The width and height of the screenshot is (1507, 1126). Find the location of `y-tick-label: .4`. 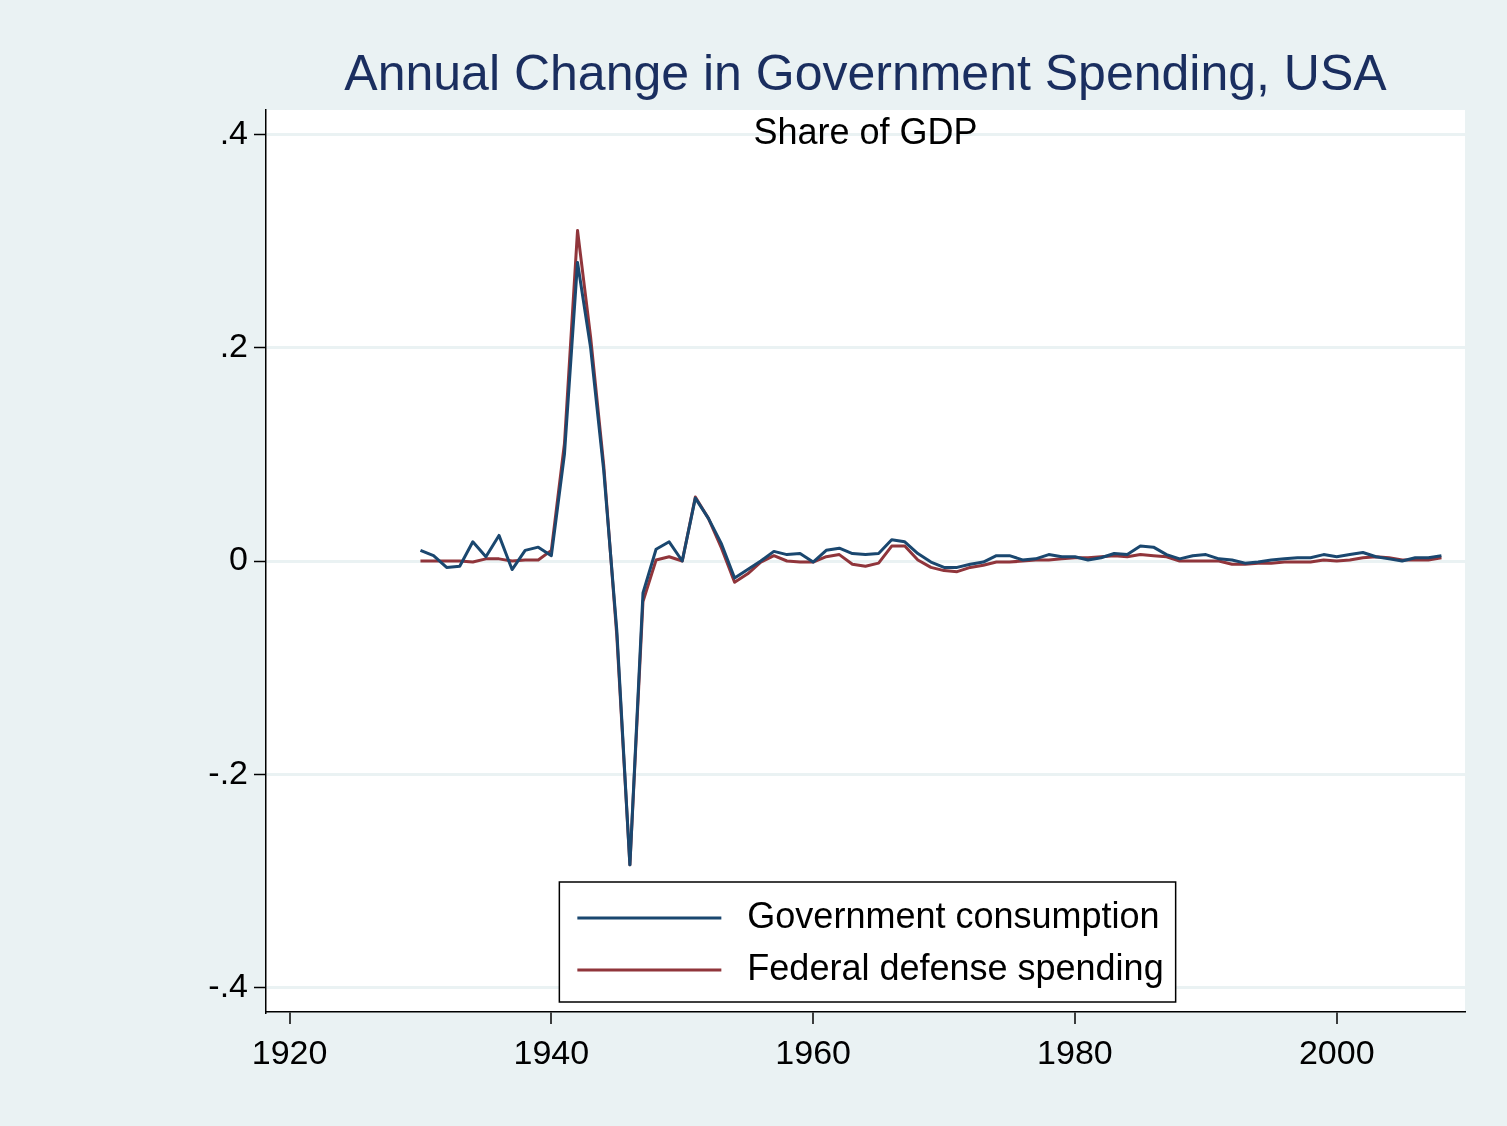

y-tick-label: .4 is located at coordinates (233, 131).